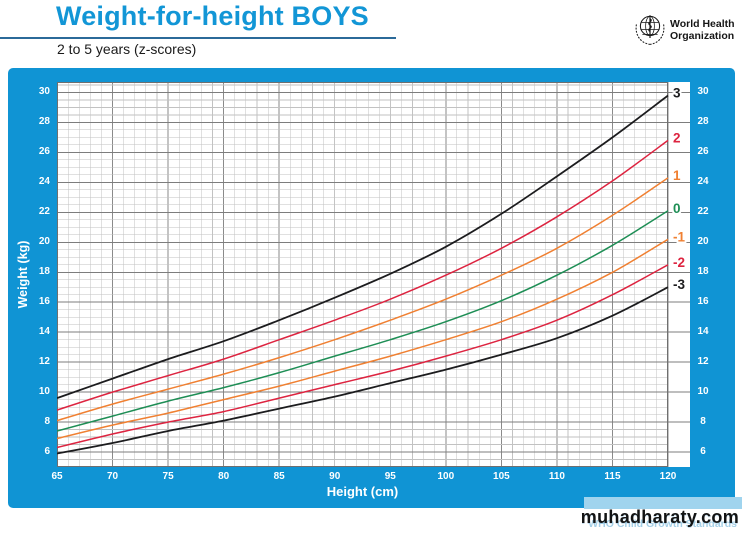 Image resolution: width=742 pixels, height=533 pixels. What do you see at coordinates (168, 476) in the screenshot?
I see `x-tick-label: 75` at bounding box center [168, 476].